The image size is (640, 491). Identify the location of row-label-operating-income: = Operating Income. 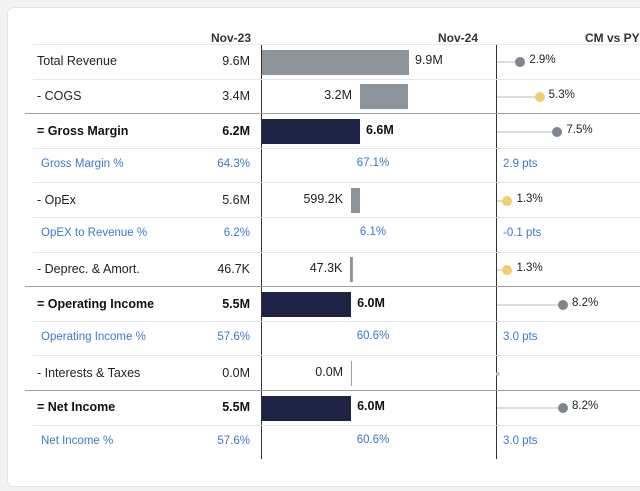
(96, 303).